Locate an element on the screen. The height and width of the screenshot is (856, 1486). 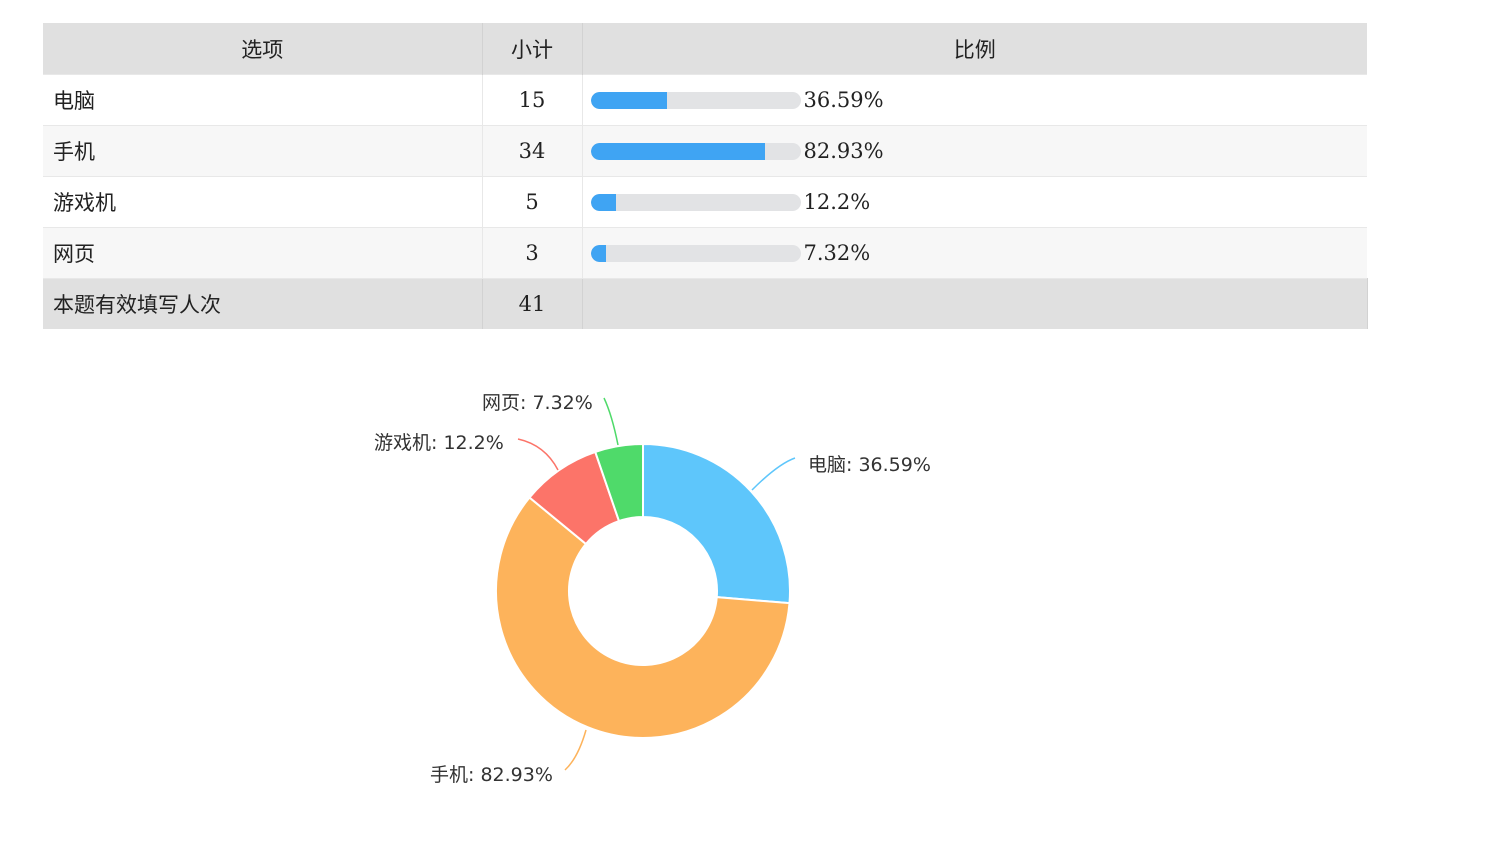
header-option: 选项 is located at coordinates (263, 49).